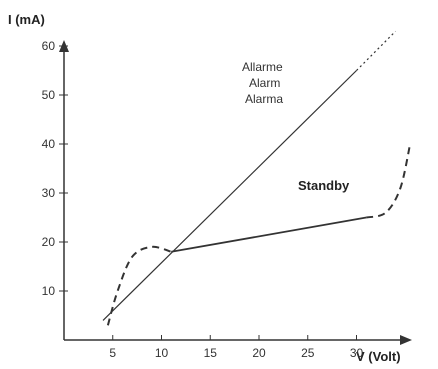 This screenshot has width=438, height=369. I want to click on x-tick-label: 25, so click(308, 353).